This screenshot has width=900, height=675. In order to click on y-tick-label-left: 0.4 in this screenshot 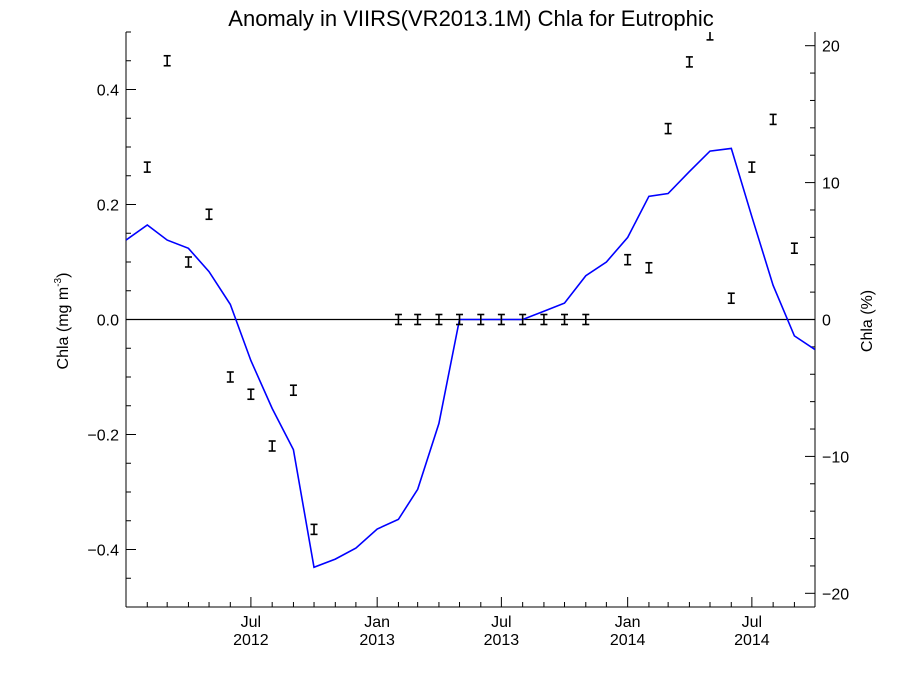, I will do `click(108, 91)`.